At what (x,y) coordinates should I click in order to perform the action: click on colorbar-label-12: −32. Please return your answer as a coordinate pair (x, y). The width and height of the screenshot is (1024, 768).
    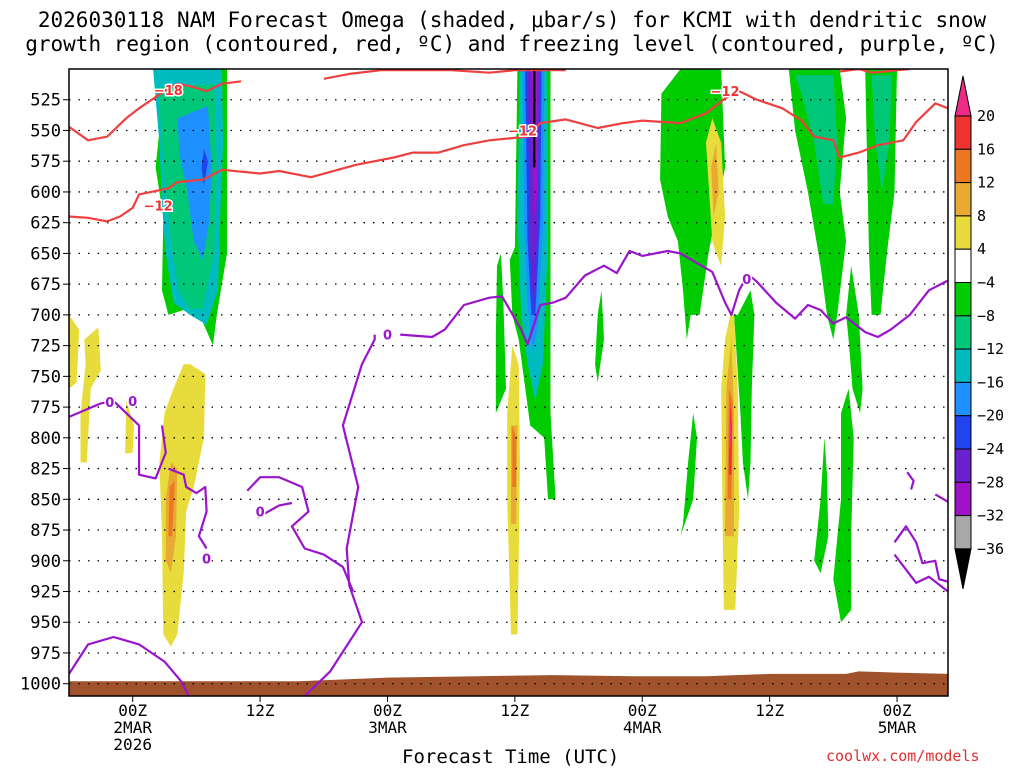
    Looking at the image, I should click on (990, 516).